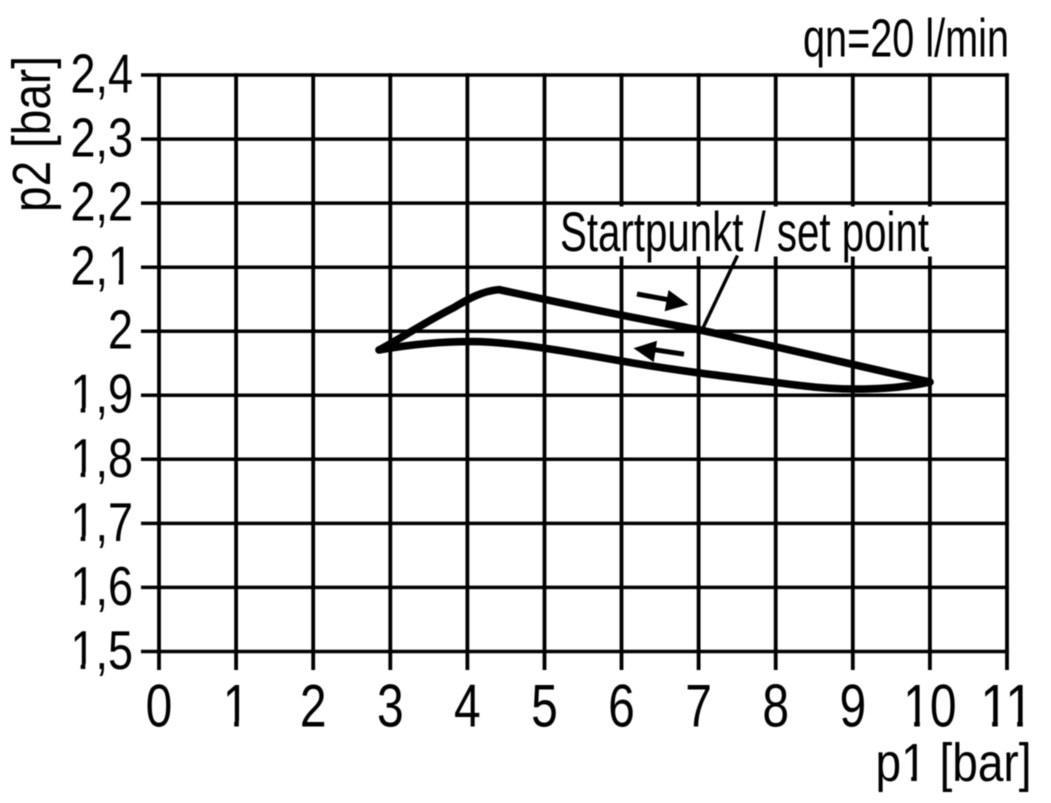  Describe the element at coordinates (102, 650) in the screenshot. I see `svg-text: 1,5` at that location.